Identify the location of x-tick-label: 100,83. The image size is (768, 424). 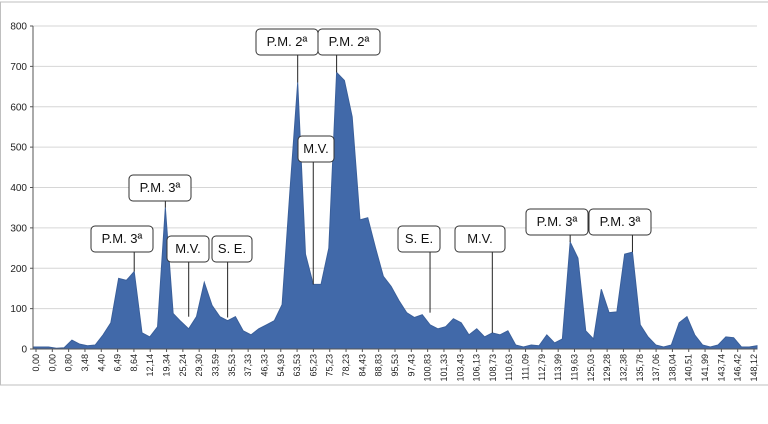
(428, 368).